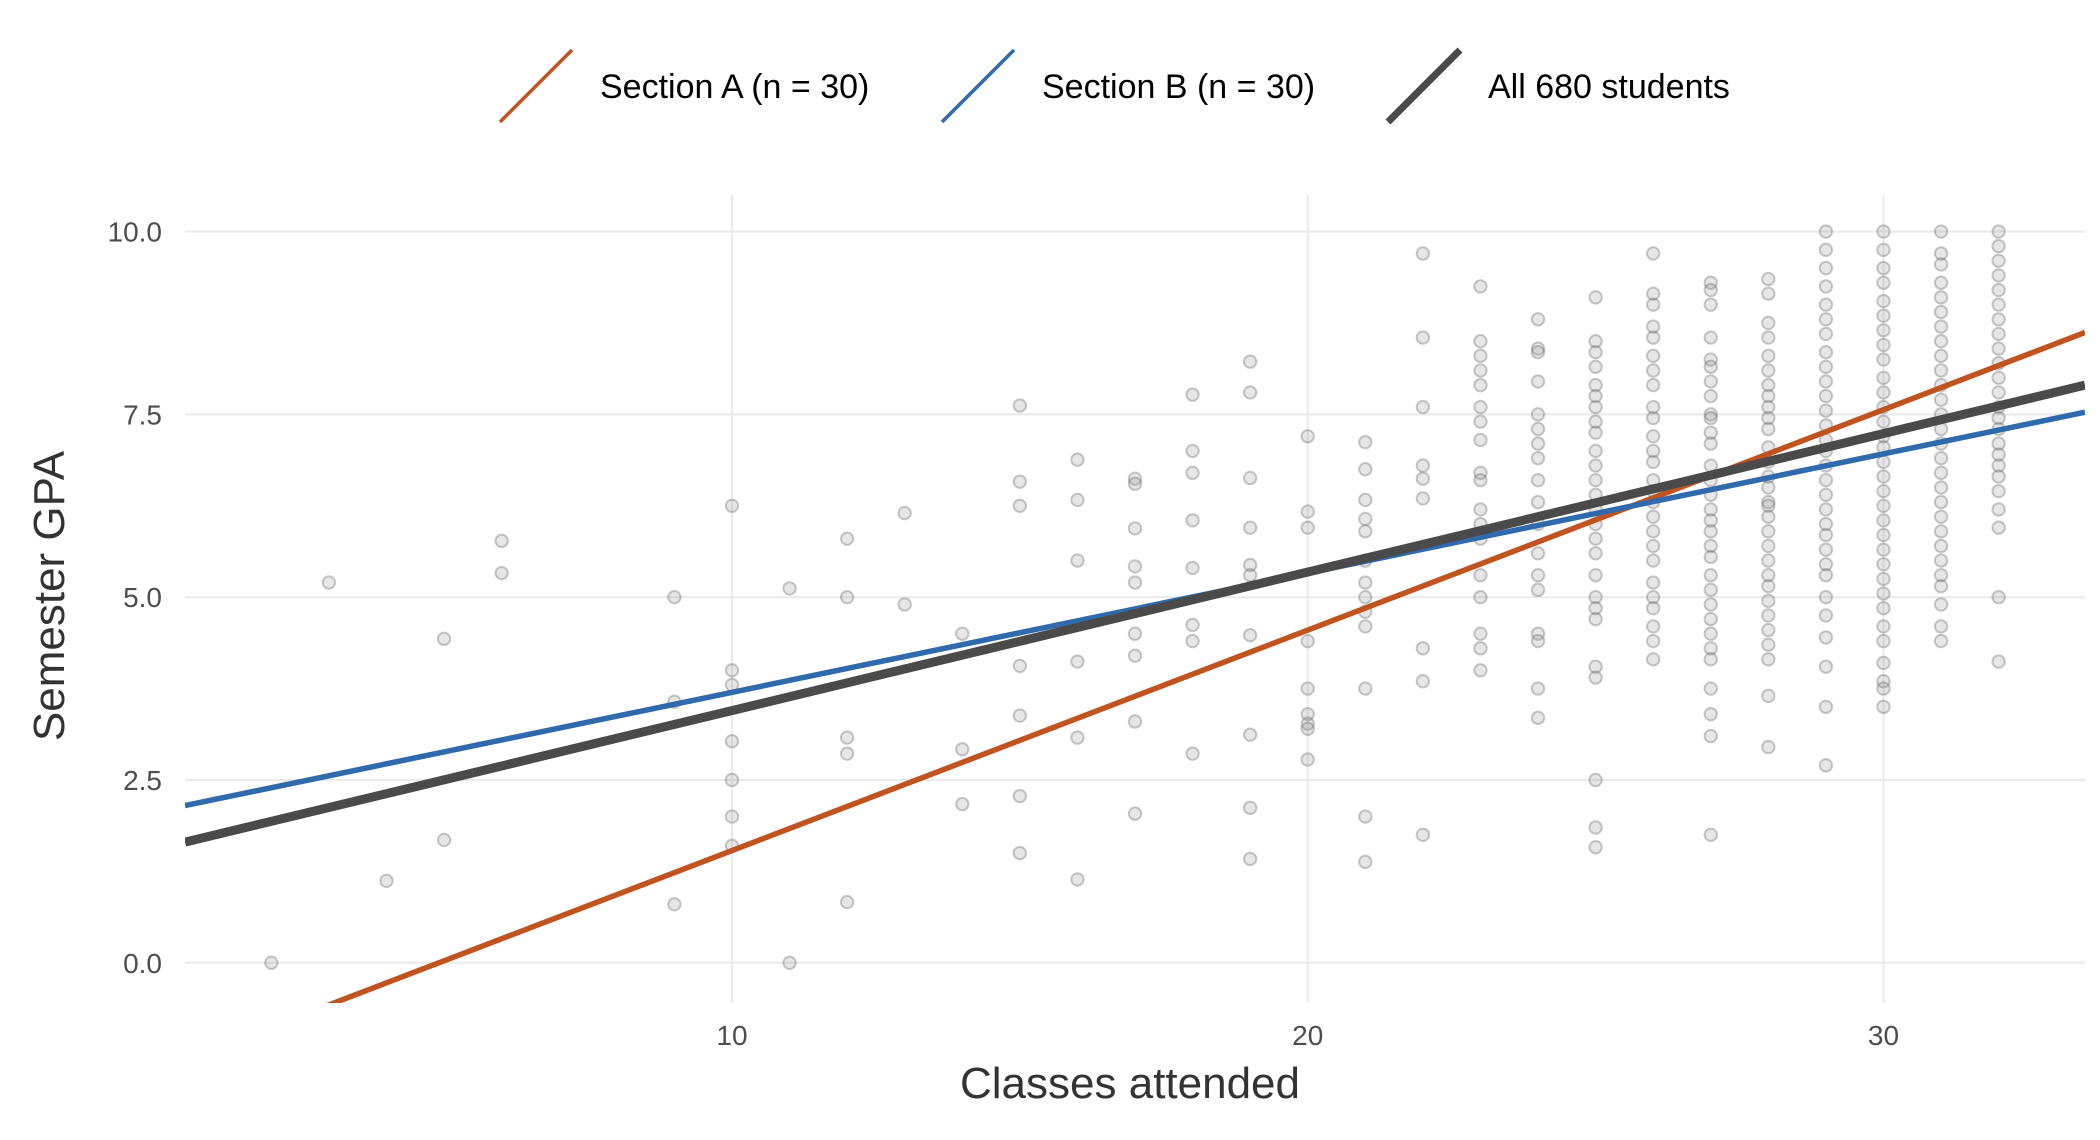  Describe the element at coordinates (142, 597) in the screenshot. I see `y-tick-label: 5.0` at that location.